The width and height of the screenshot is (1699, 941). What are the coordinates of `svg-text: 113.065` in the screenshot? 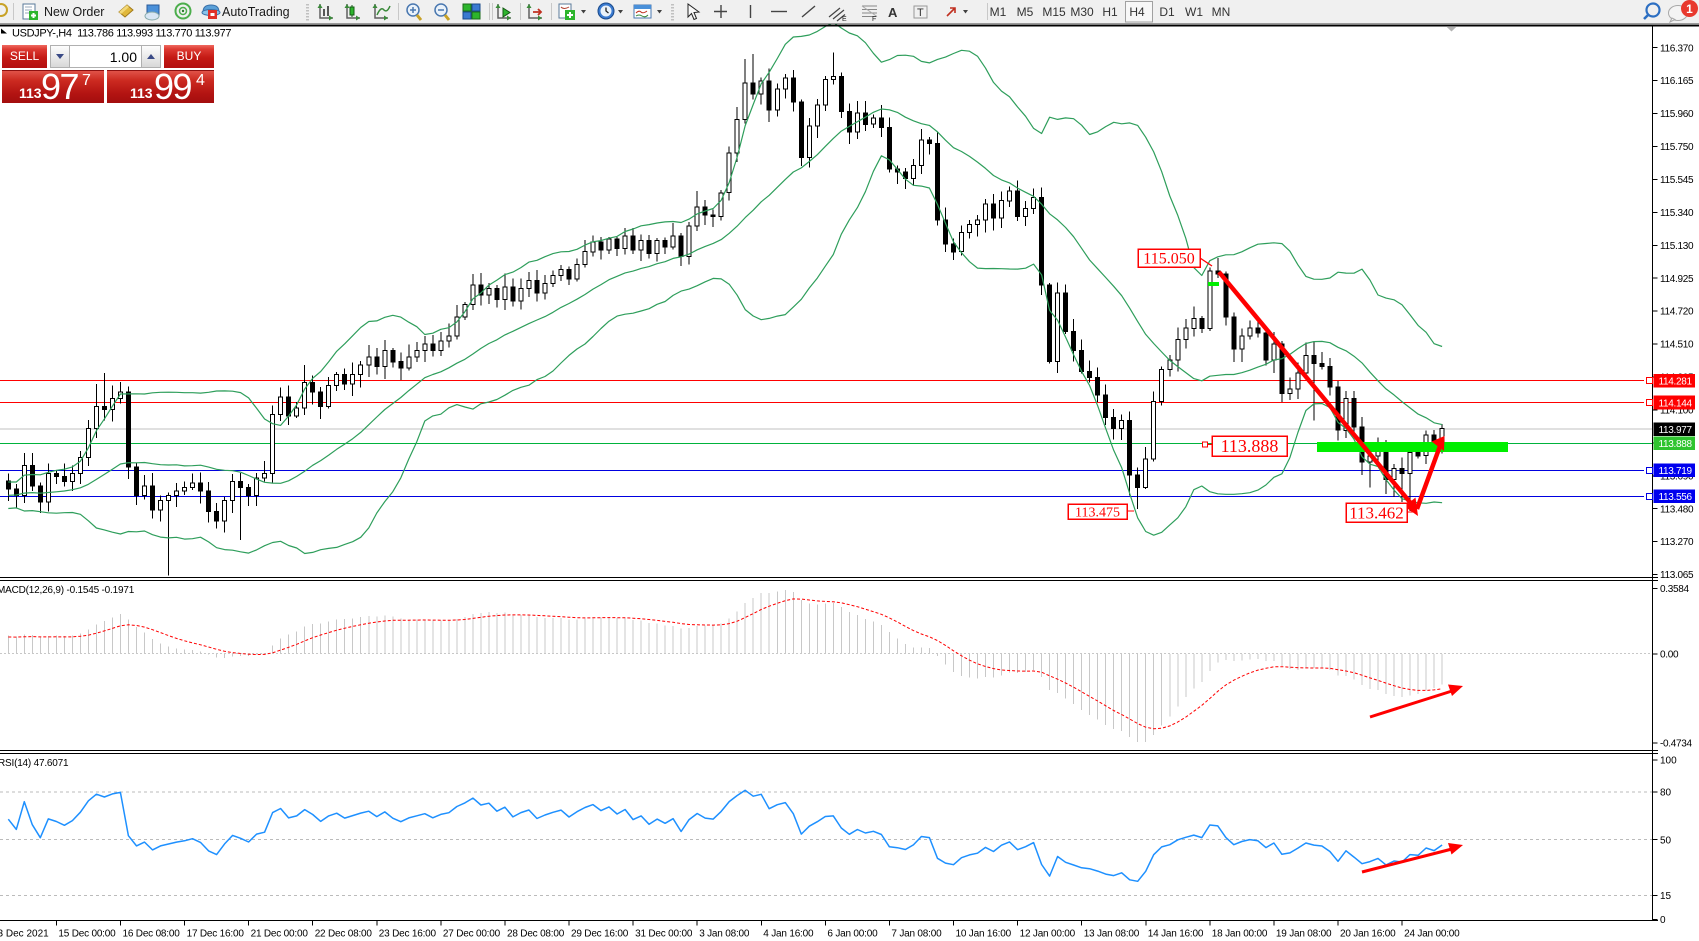 It's located at (1677, 575).